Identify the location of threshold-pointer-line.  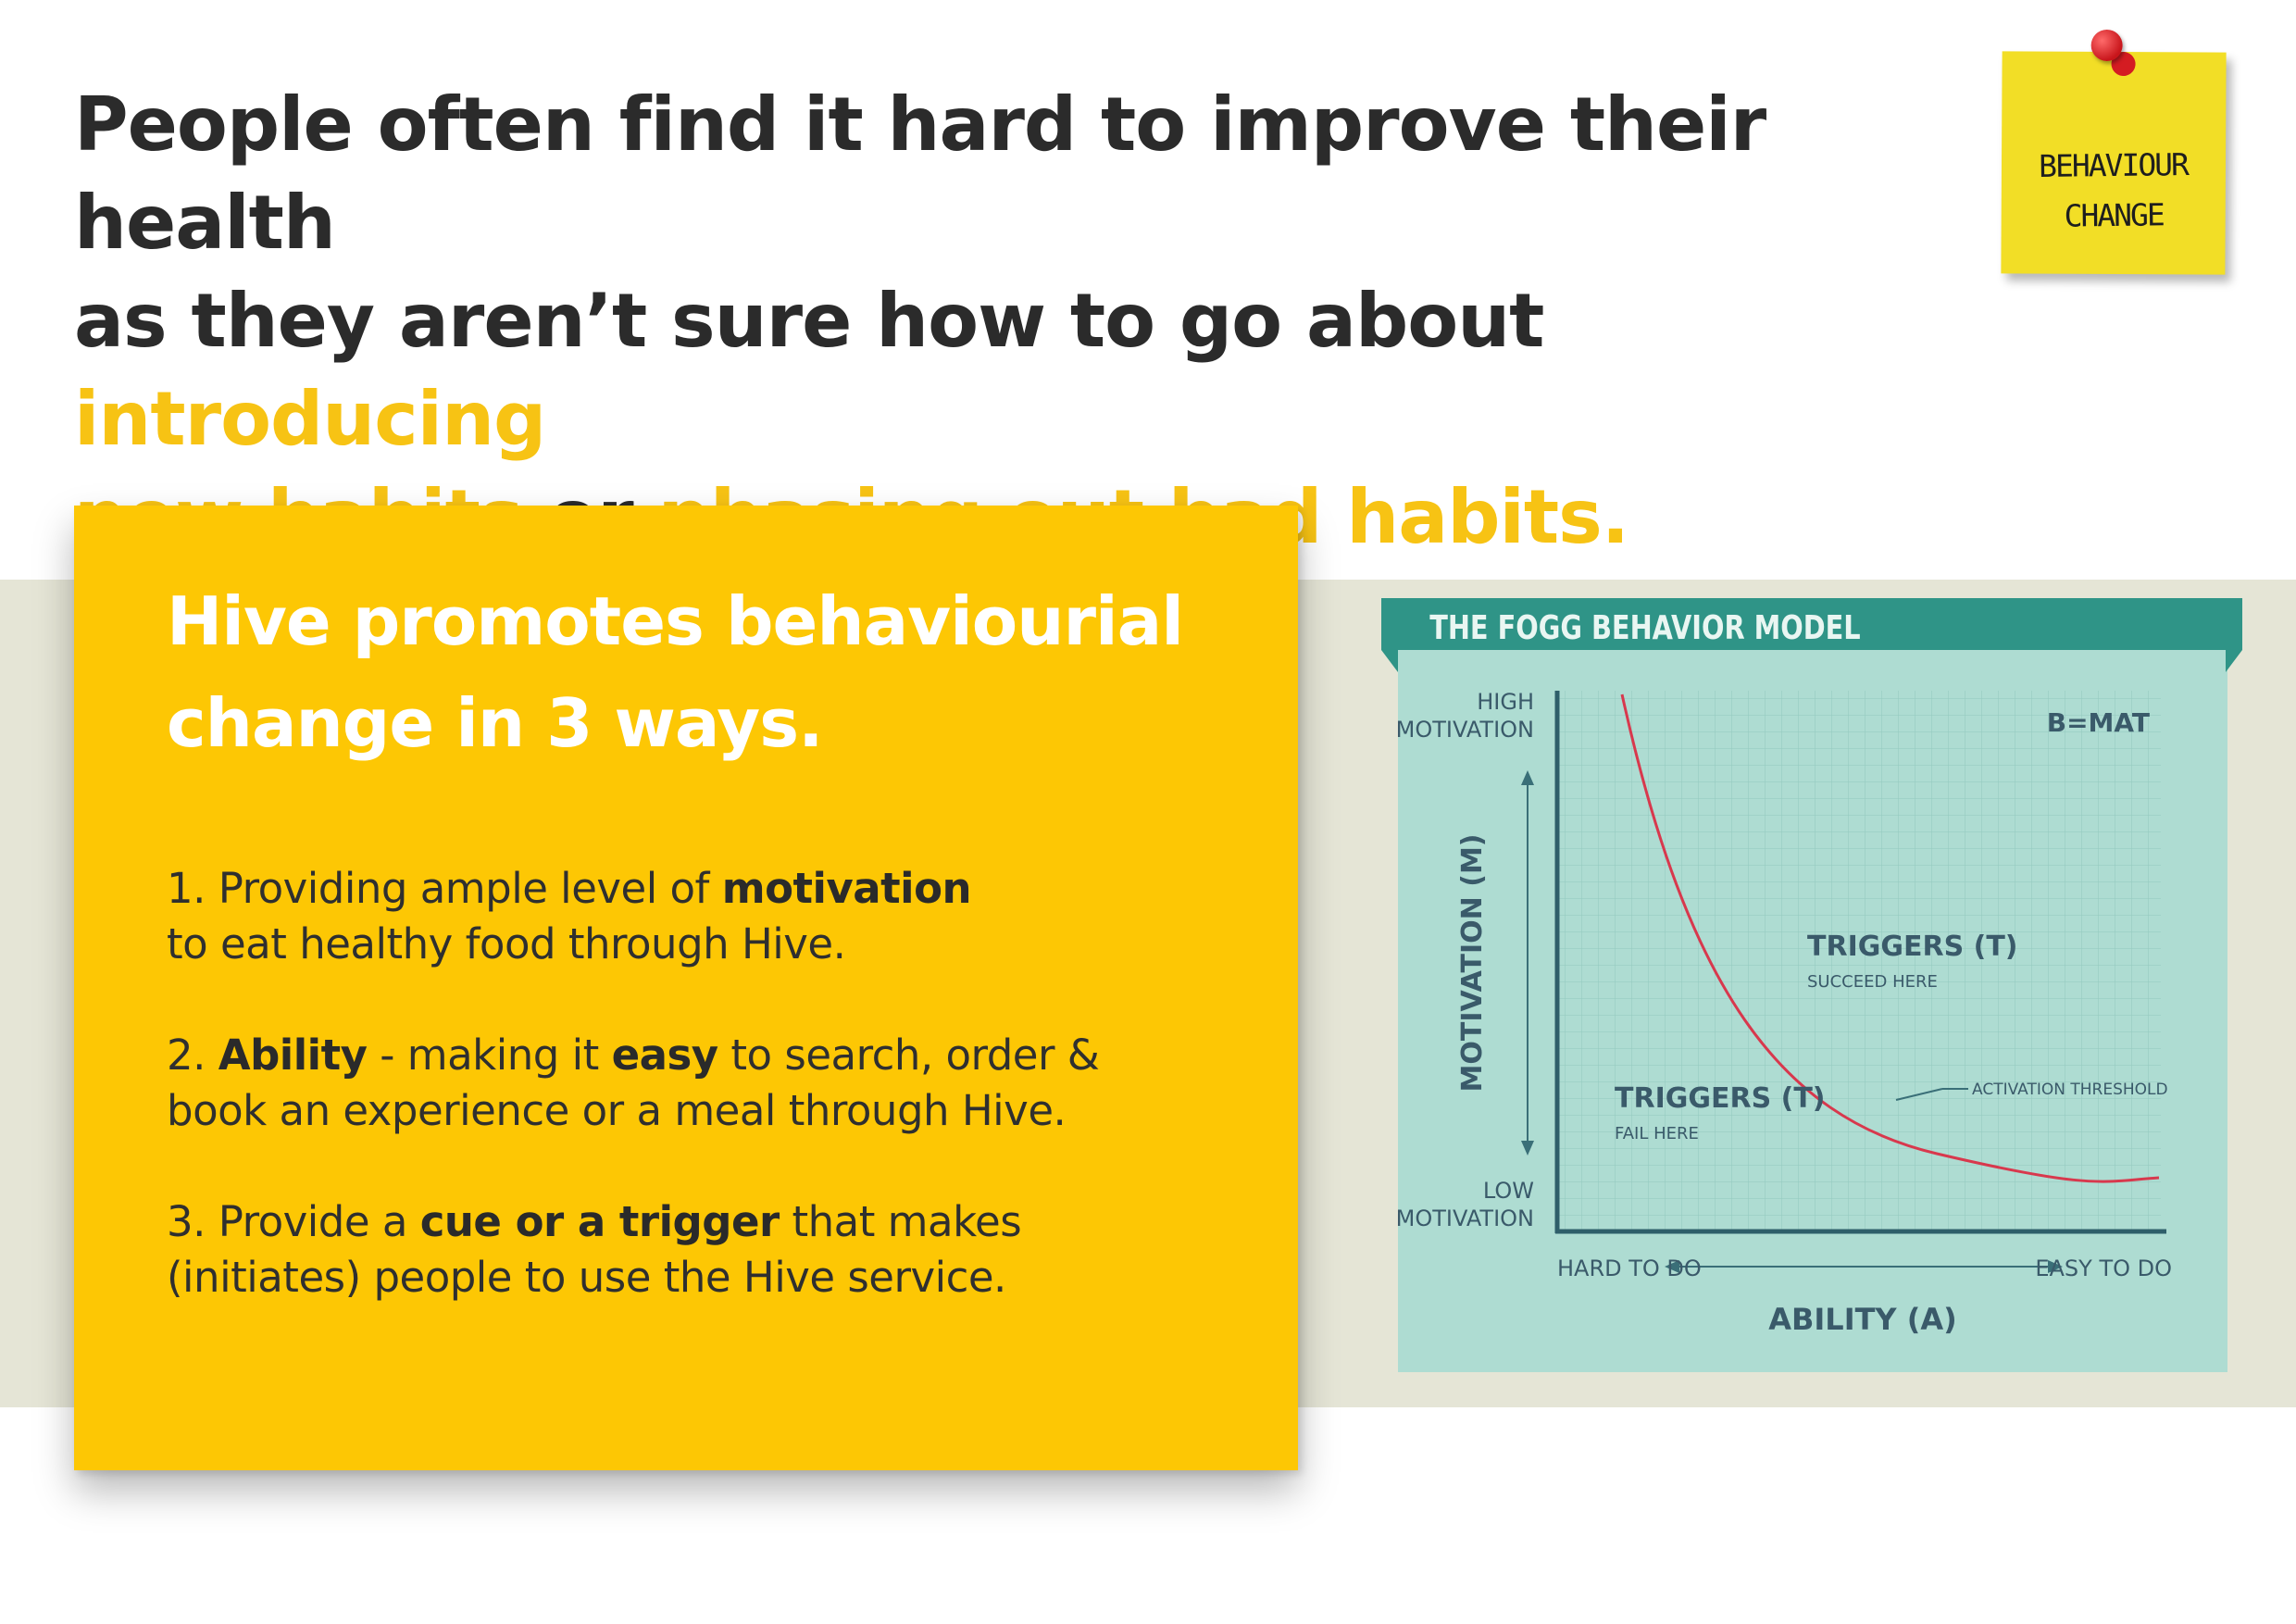
(1919, 1094).